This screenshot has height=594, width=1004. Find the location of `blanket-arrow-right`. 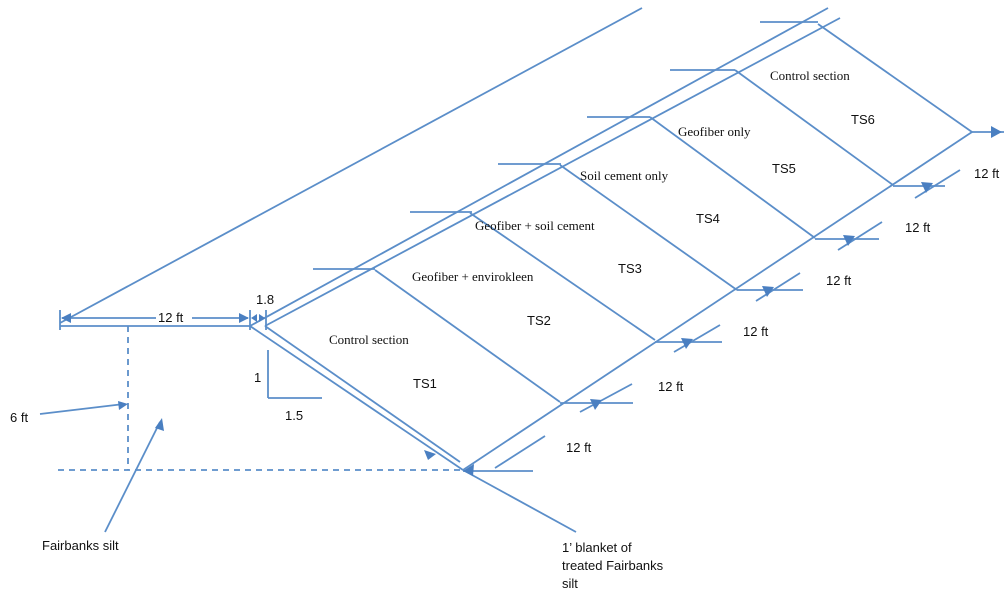

blanket-arrow-right is located at coordinates (262, 318).